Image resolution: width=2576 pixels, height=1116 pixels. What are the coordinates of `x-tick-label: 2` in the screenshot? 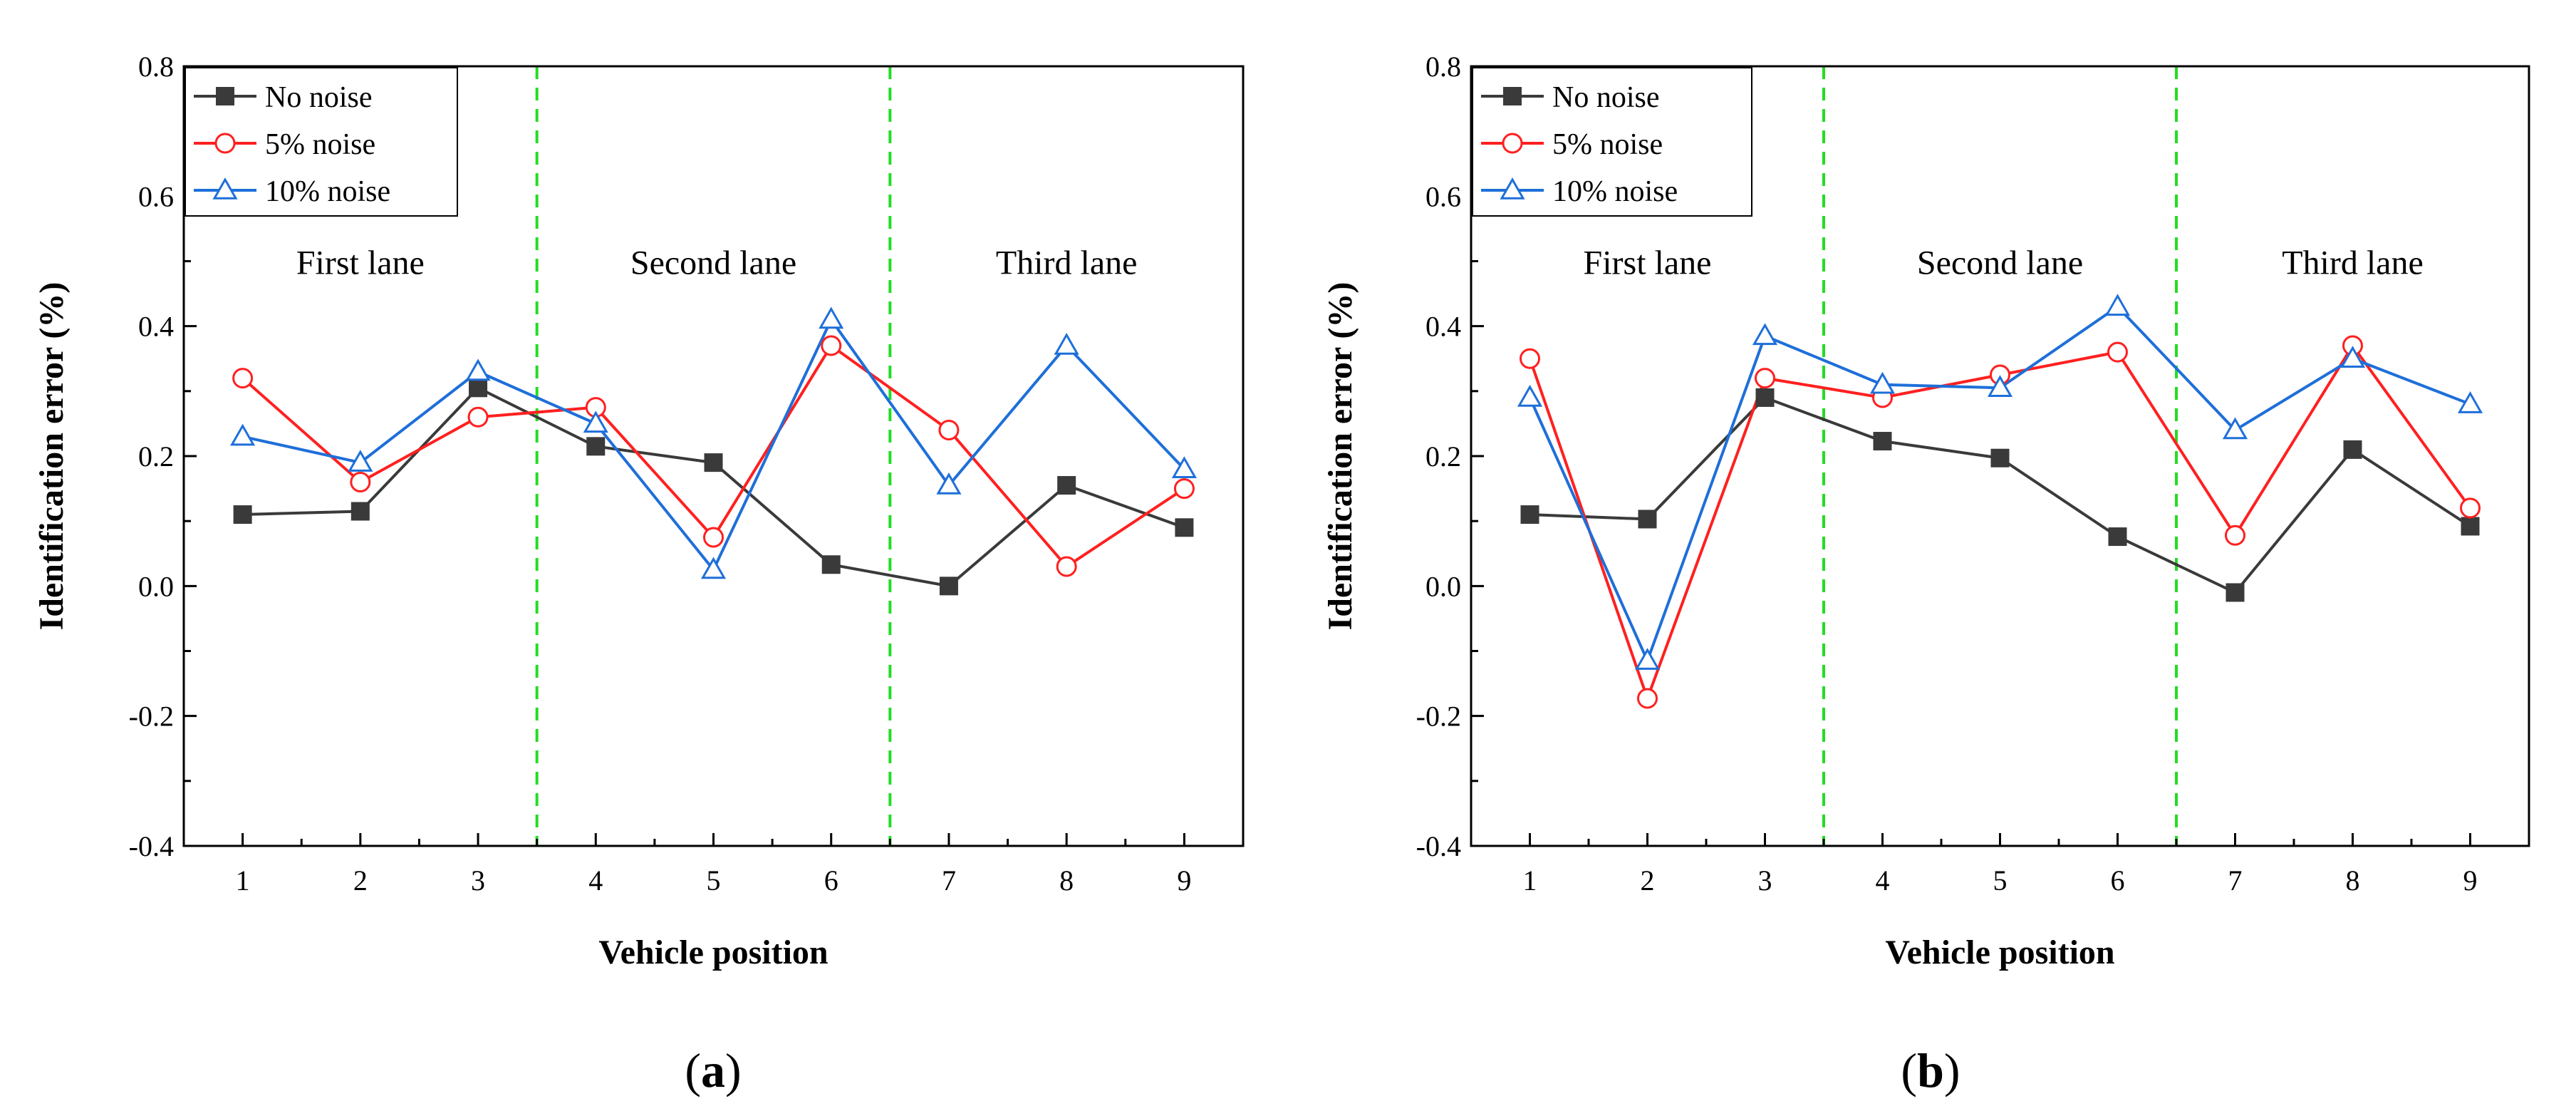 It's located at (360, 880).